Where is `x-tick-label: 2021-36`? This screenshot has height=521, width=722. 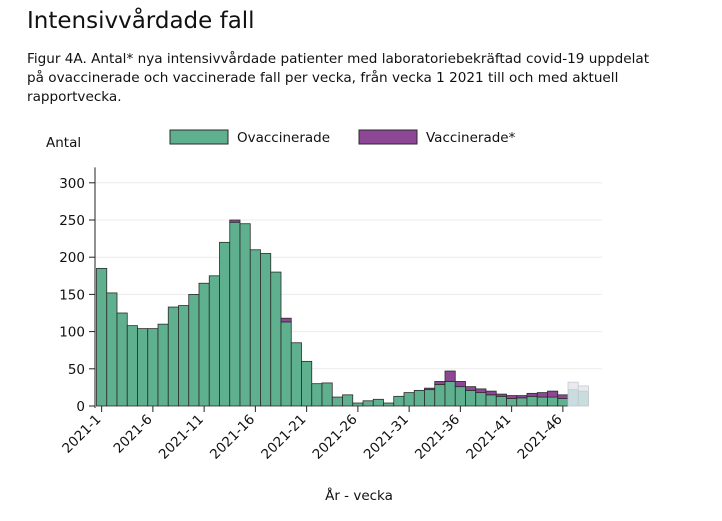 x-tick-label: 2021-36 is located at coordinates (437, 437).